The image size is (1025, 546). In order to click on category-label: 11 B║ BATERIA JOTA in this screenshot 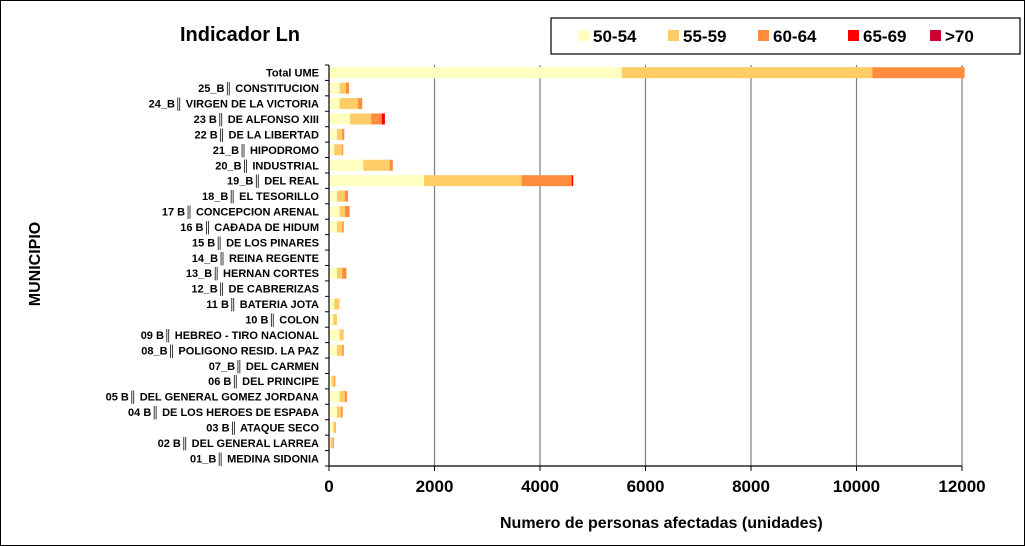, I will do `click(262, 304)`.